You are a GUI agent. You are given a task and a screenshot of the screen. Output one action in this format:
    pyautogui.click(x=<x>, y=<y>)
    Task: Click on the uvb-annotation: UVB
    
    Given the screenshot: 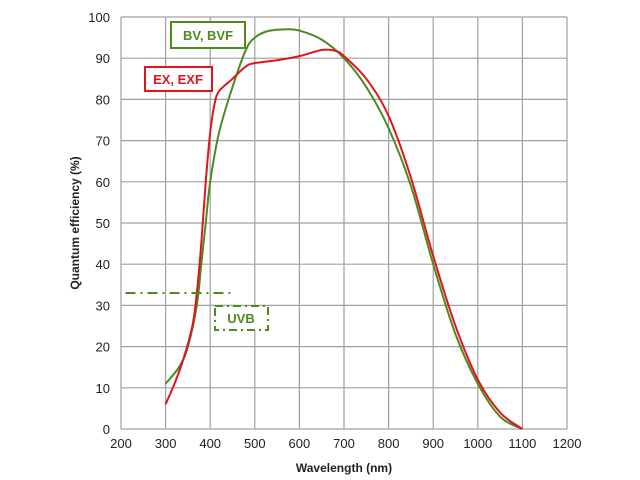 What is the action you would take?
    pyautogui.click(x=241, y=318)
    